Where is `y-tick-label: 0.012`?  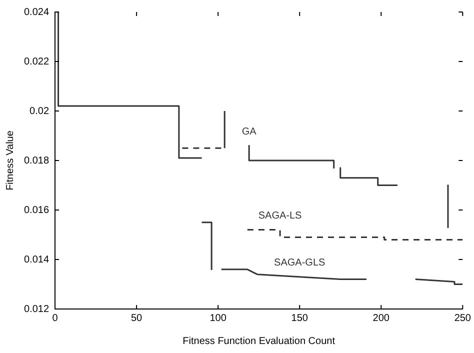
y-tick-label: 0.012 is located at coordinates (37, 309).